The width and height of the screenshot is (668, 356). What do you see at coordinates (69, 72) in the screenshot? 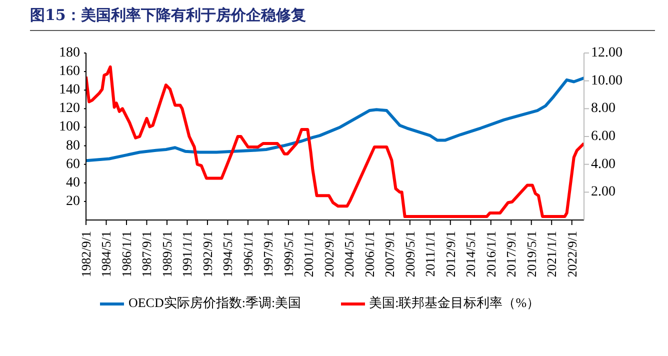
I see `y-tick-label: 160` at bounding box center [69, 72].